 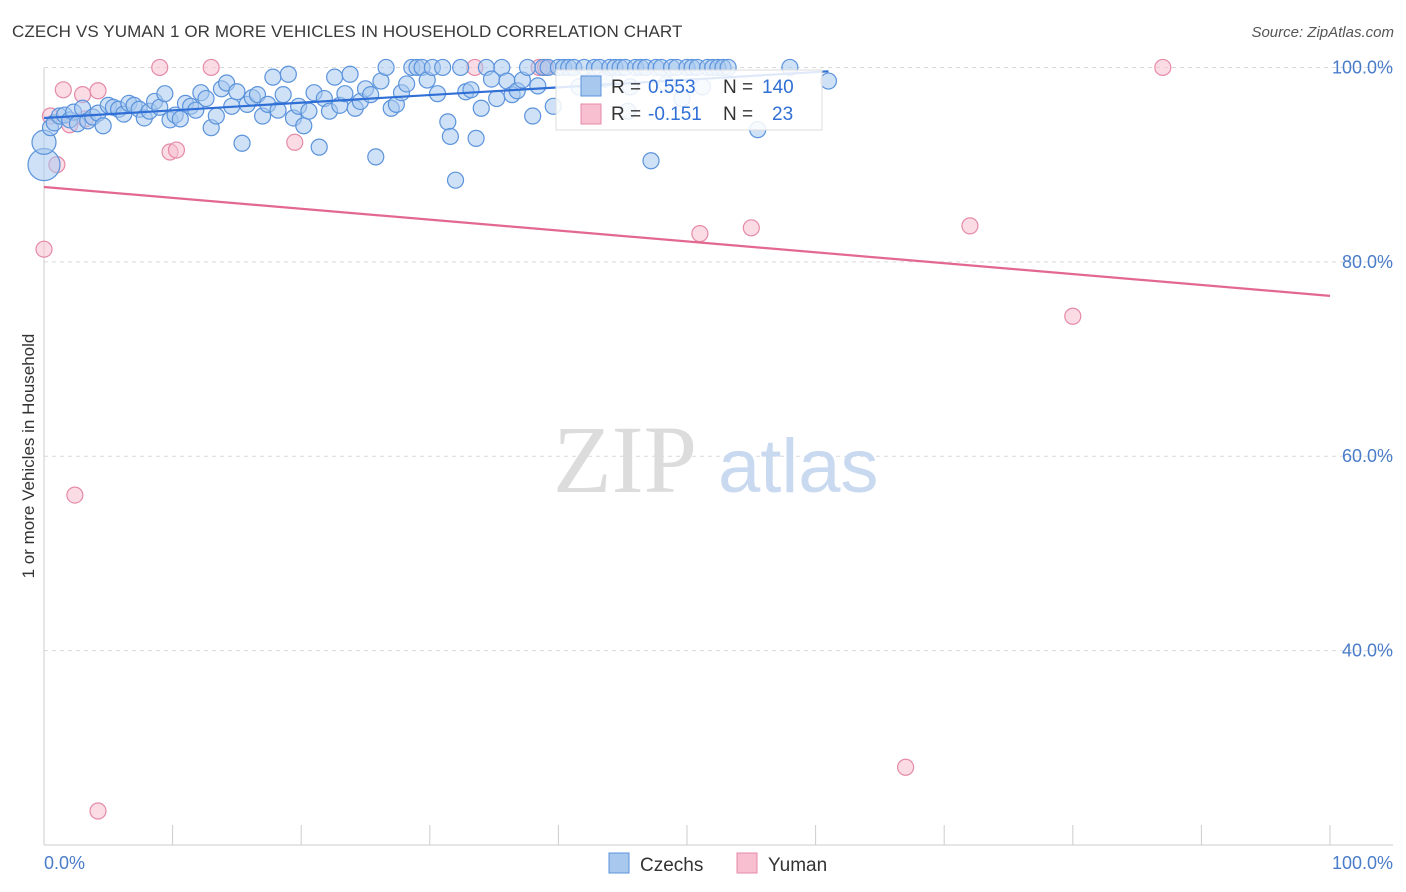 I want to click on legend-yuman-label: Yuman, so click(x=797, y=865).